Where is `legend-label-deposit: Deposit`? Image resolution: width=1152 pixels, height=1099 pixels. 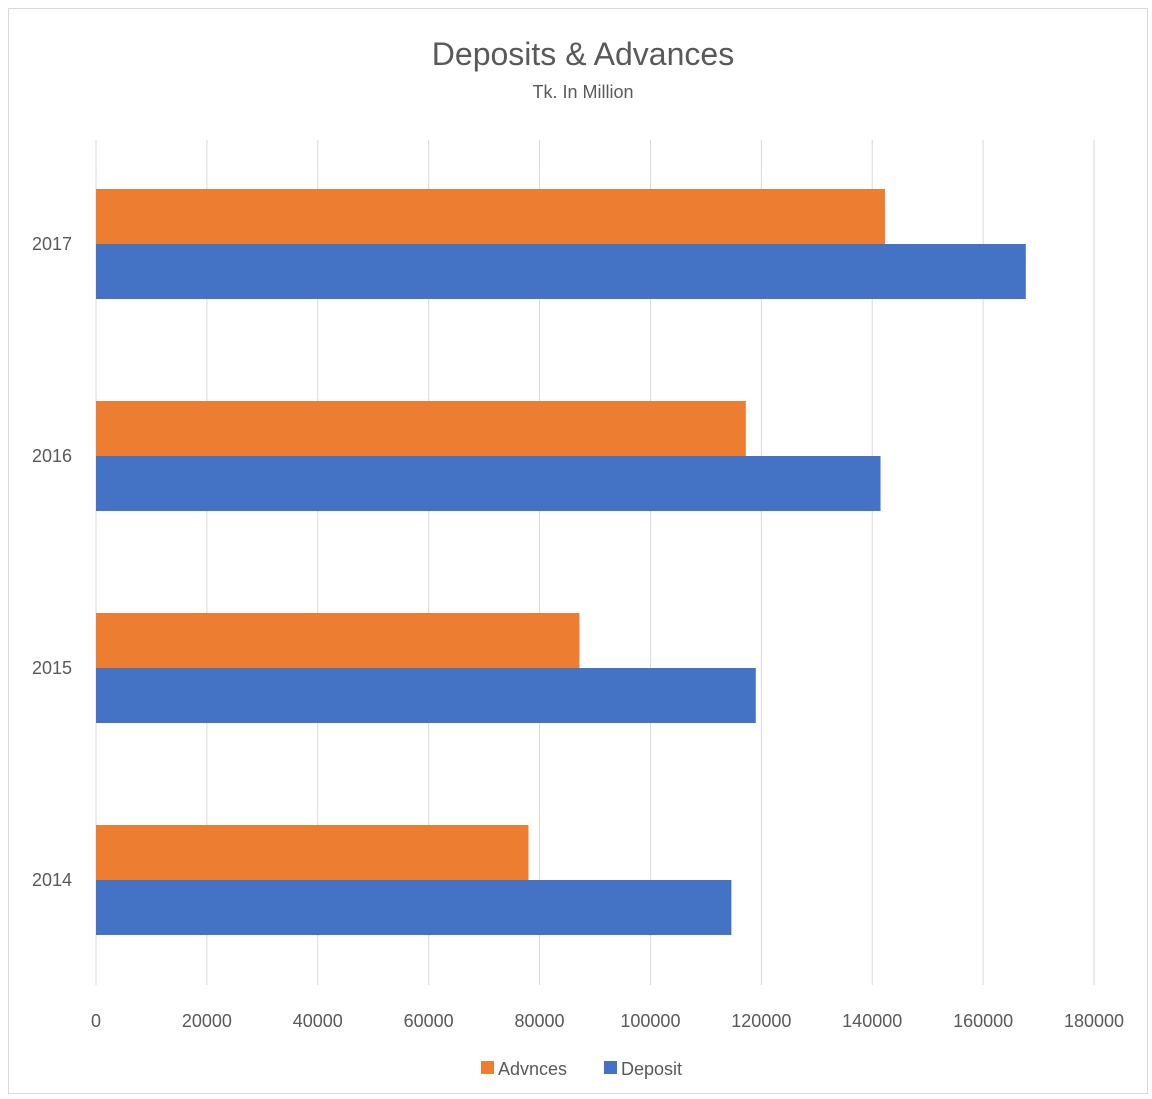 legend-label-deposit: Deposit is located at coordinates (651, 1069).